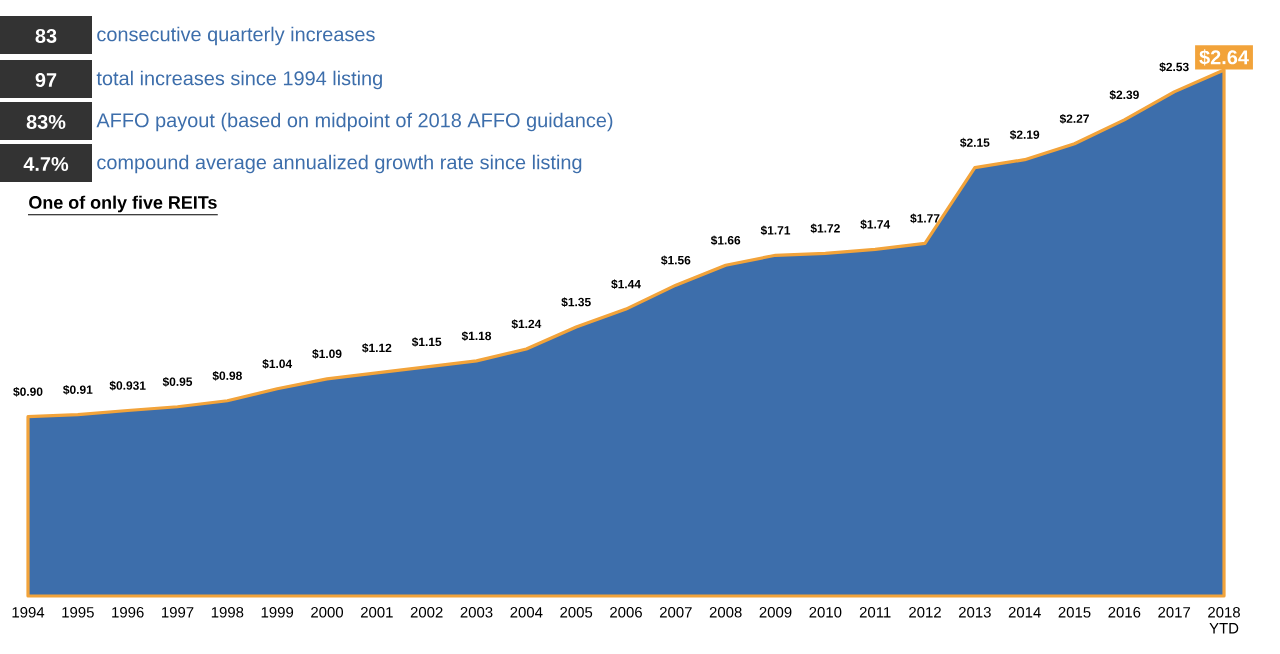 This screenshot has height=654, width=1280. What do you see at coordinates (239, 80) in the screenshot?
I see `annotation: total increases since 1994 listing` at bounding box center [239, 80].